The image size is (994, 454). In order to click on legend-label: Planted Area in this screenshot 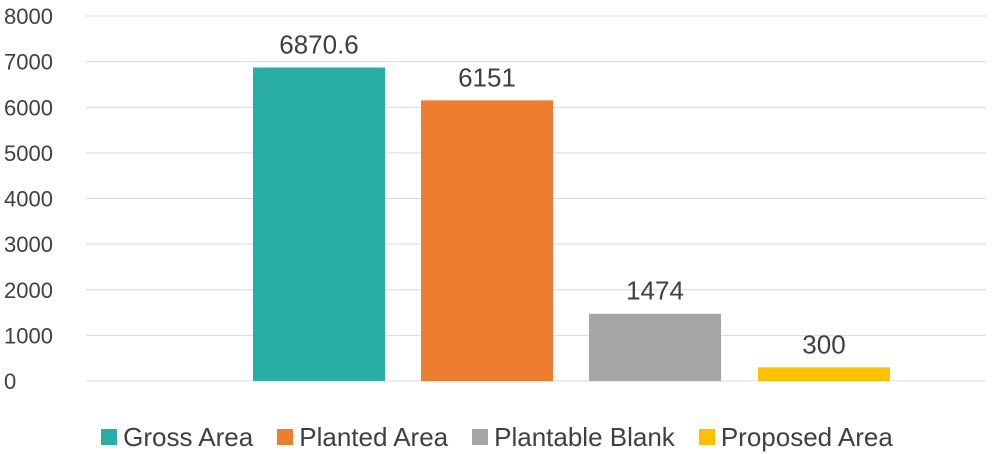, I will do `click(374, 436)`.